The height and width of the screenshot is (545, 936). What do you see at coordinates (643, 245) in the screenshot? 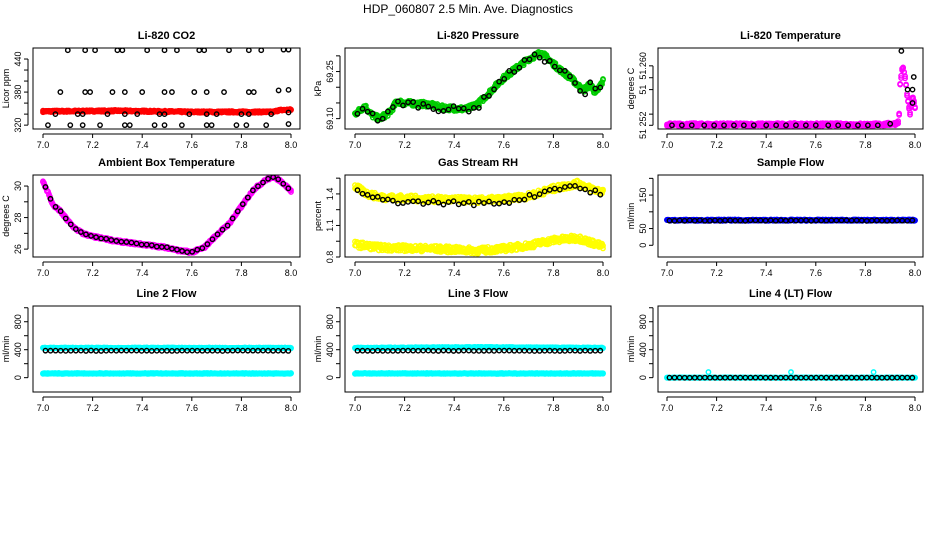
I see `y-tick-label: 0` at bounding box center [643, 245].